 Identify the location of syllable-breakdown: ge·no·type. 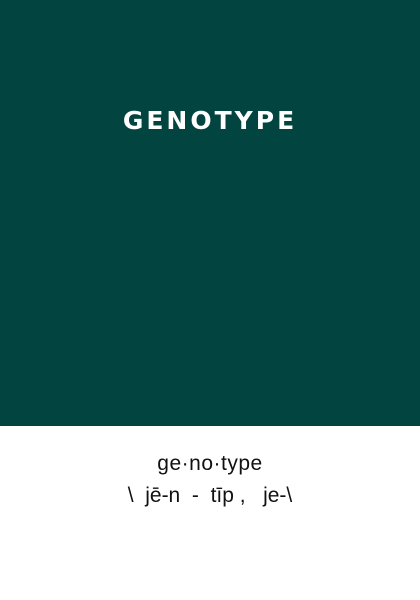
(210, 463).